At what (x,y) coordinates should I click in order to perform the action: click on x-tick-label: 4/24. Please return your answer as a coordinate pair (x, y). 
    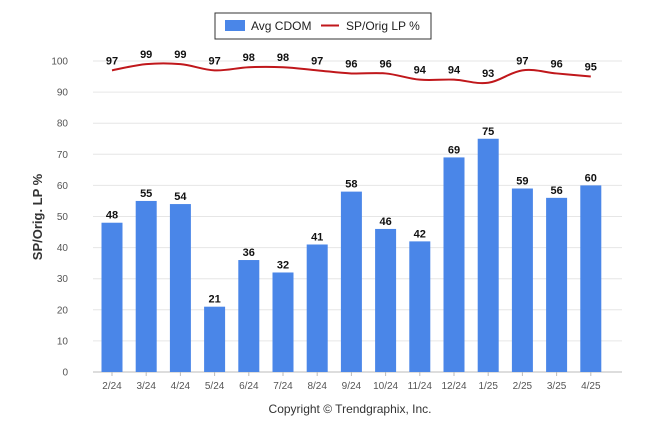
    Looking at the image, I should click on (181, 386).